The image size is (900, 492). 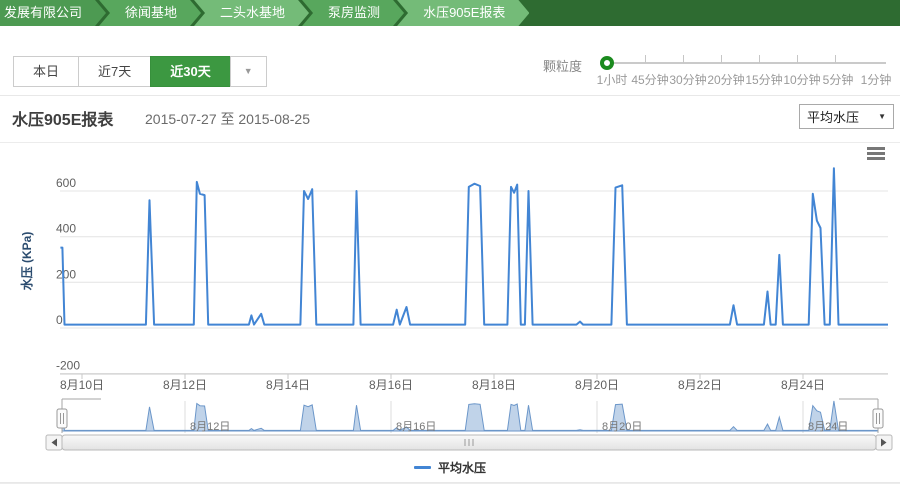 What do you see at coordinates (210, 427) in the screenshot?
I see `navigator-tick-label: 8月12日` at bounding box center [210, 427].